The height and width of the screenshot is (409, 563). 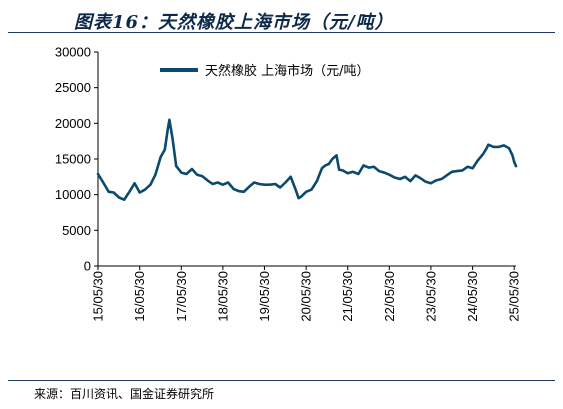 I want to click on y-tick-label: 5000, so click(x=76, y=230).